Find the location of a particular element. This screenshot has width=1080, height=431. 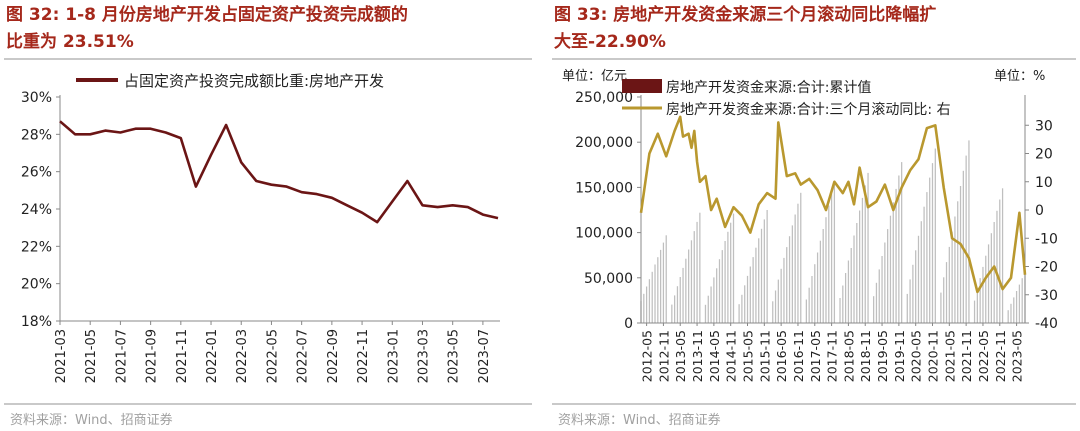

y-tick-label: 18% is located at coordinates (36, 322).